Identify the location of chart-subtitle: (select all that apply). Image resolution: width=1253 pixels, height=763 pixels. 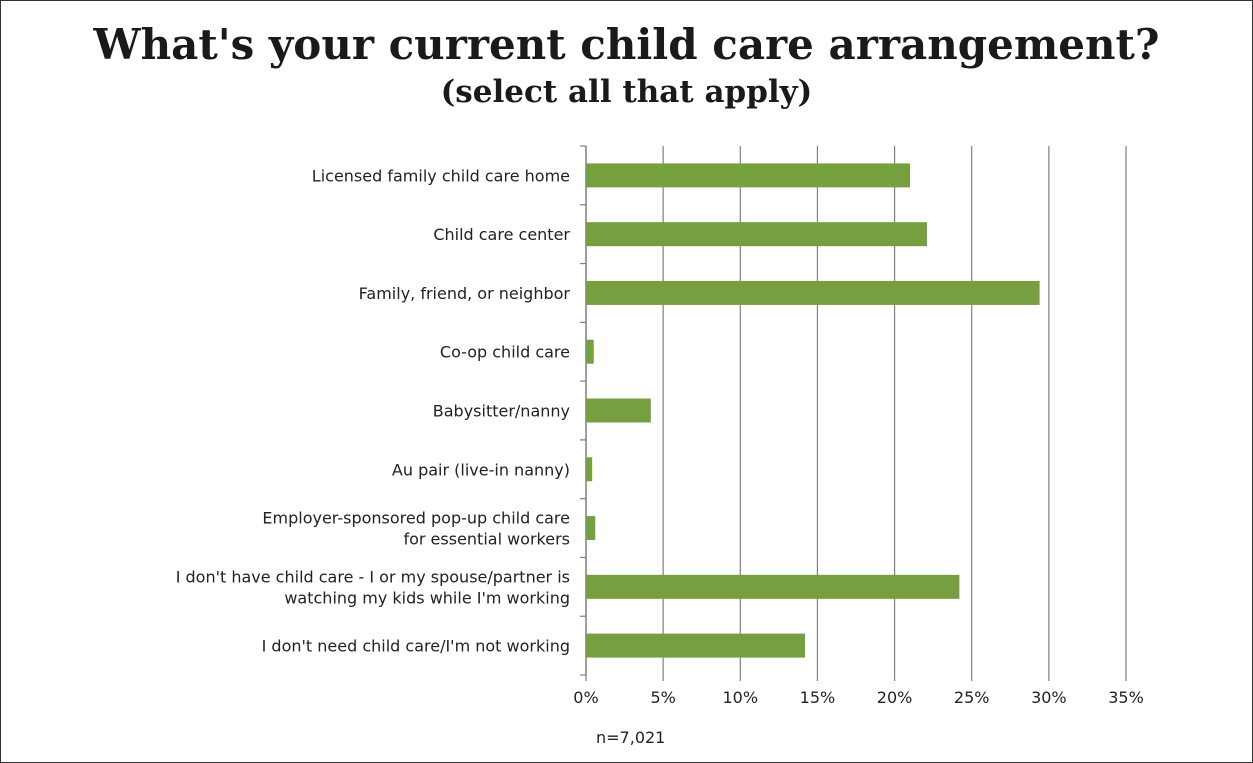
(626, 92).